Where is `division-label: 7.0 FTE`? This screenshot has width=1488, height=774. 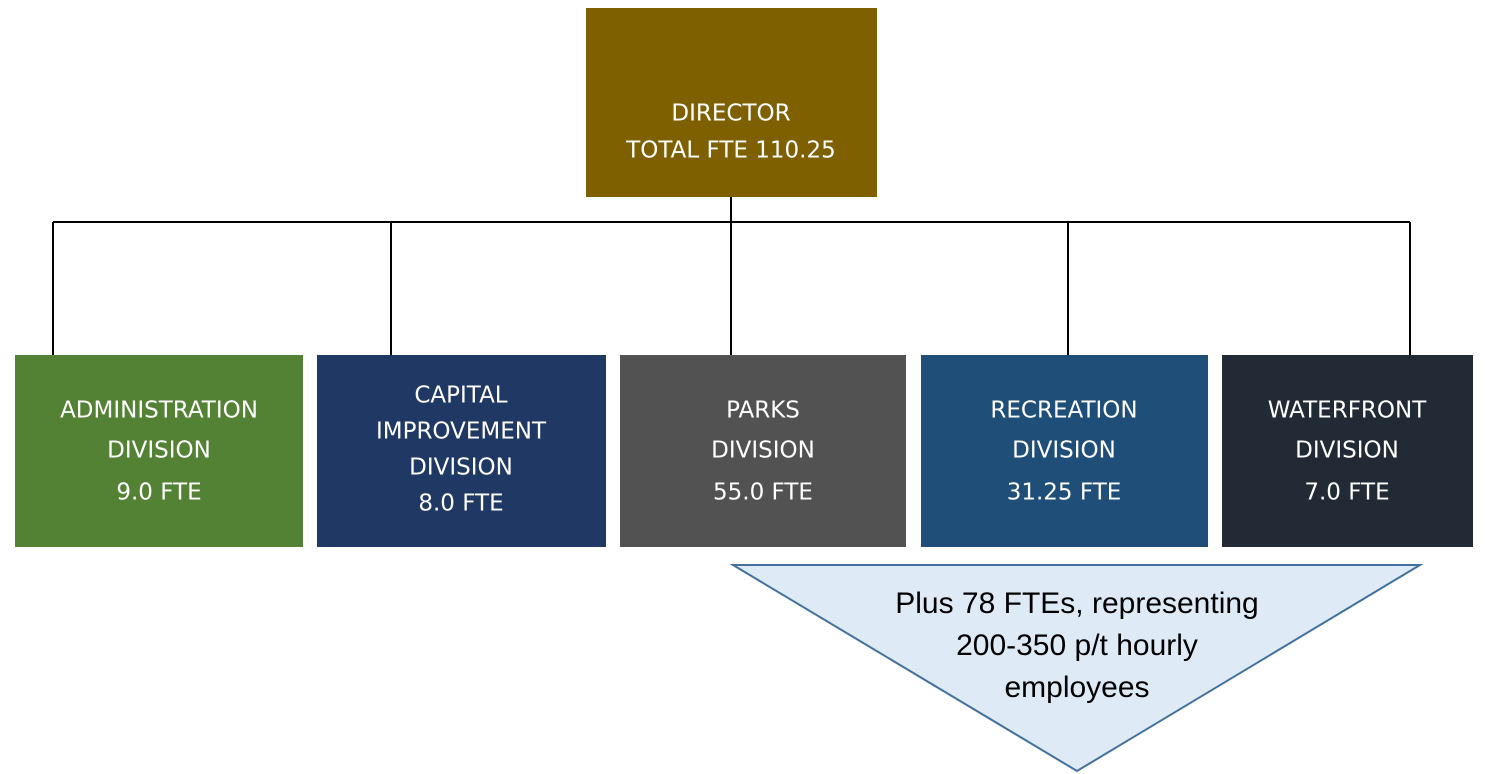 division-label: 7.0 FTE is located at coordinates (1346, 493).